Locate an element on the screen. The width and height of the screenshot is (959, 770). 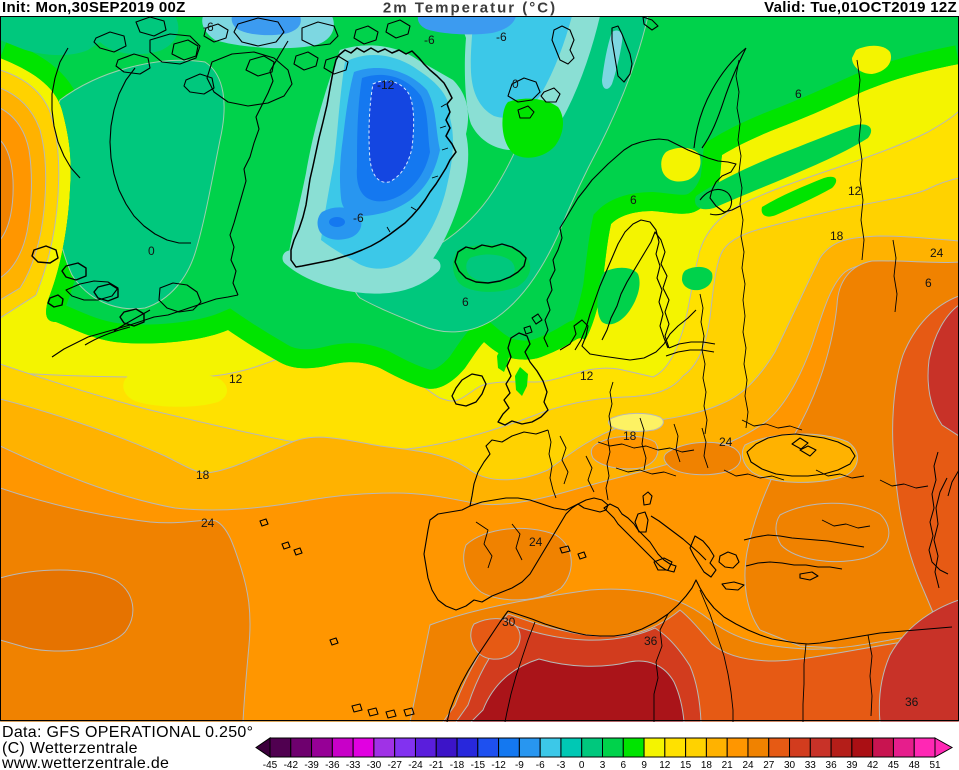
svg-text: -3 is located at coordinates (560, 765).